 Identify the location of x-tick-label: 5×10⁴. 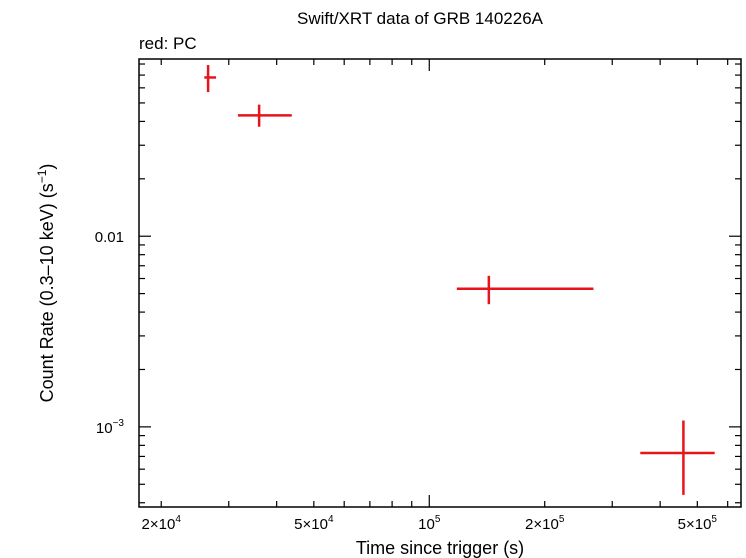
(314, 523).